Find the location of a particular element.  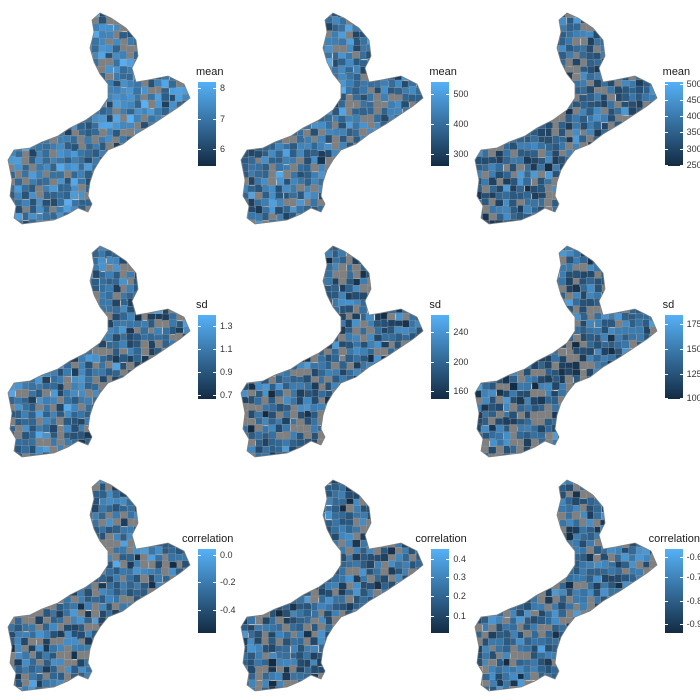

legend-tick is located at coordinates (214, 396).